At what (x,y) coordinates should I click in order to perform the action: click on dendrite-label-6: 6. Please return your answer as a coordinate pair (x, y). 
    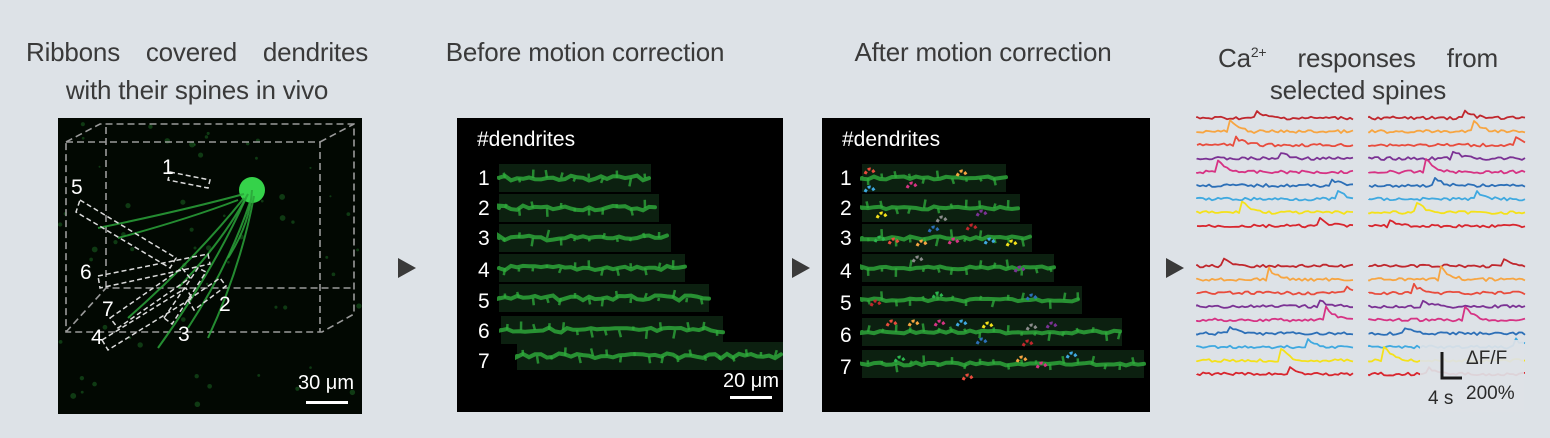
    Looking at the image, I should click on (86, 272).